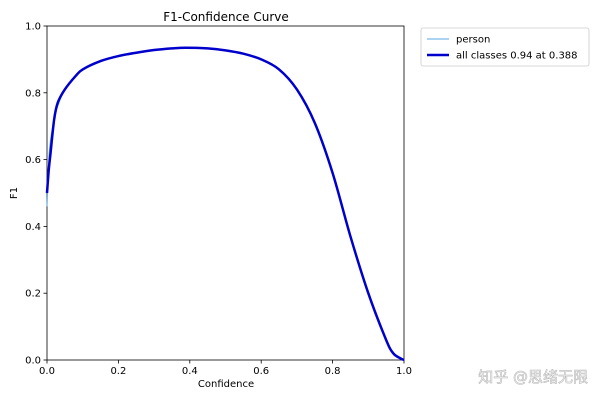  I want to click on legend: person all classes 0.94 at 0.388, so click(505, 47).